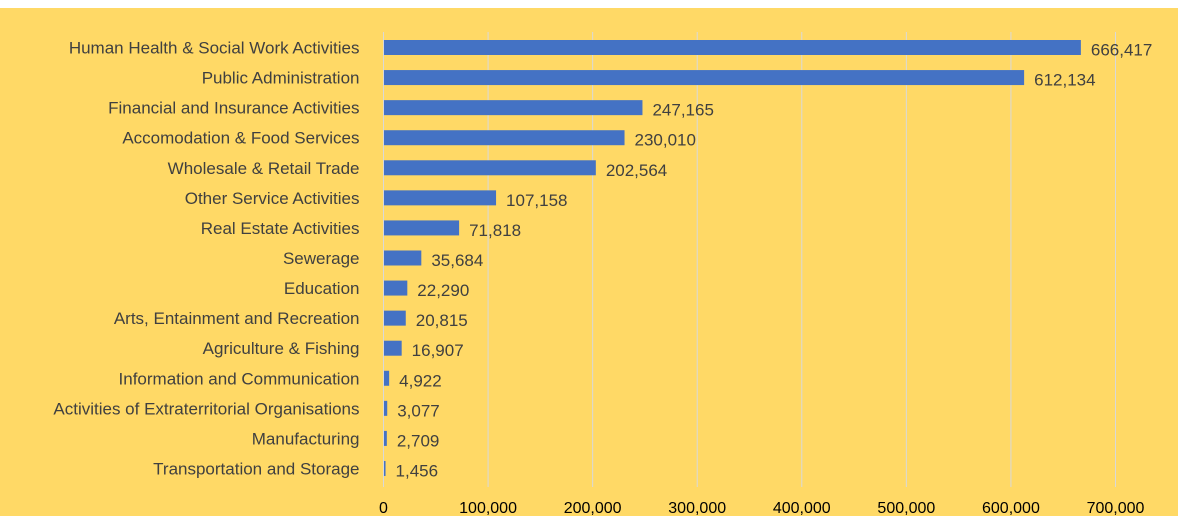 The height and width of the screenshot is (524, 1181). What do you see at coordinates (1011, 508) in the screenshot?
I see `x-tick-label: 600,000` at bounding box center [1011, 508].